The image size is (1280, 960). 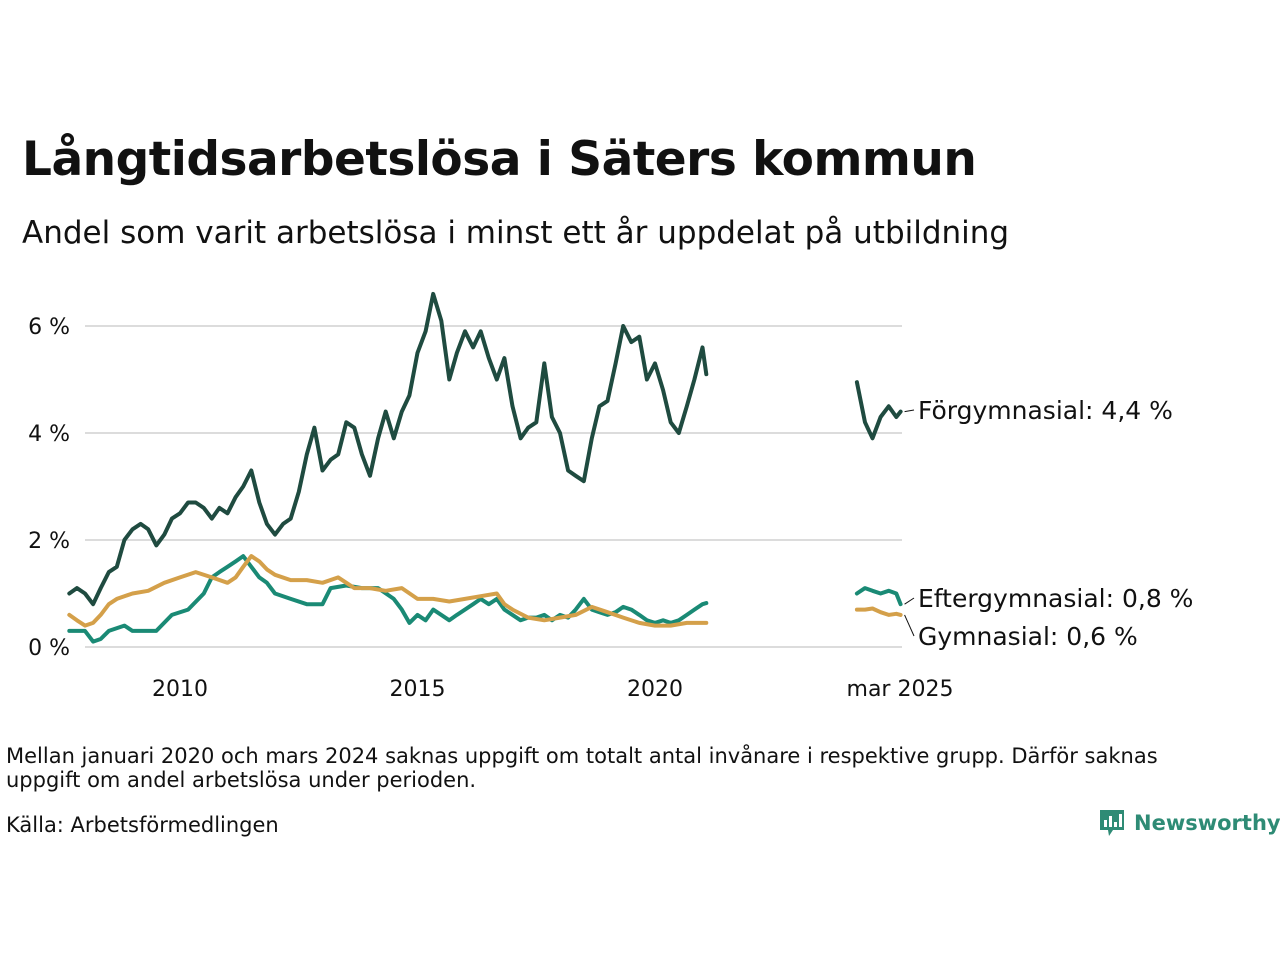 What do you see at coordinates (1055, 598) in the screenshot?
I see `series-end-label: Eftergymnasial: 0,8 %` at bounding box center [1055, 598].